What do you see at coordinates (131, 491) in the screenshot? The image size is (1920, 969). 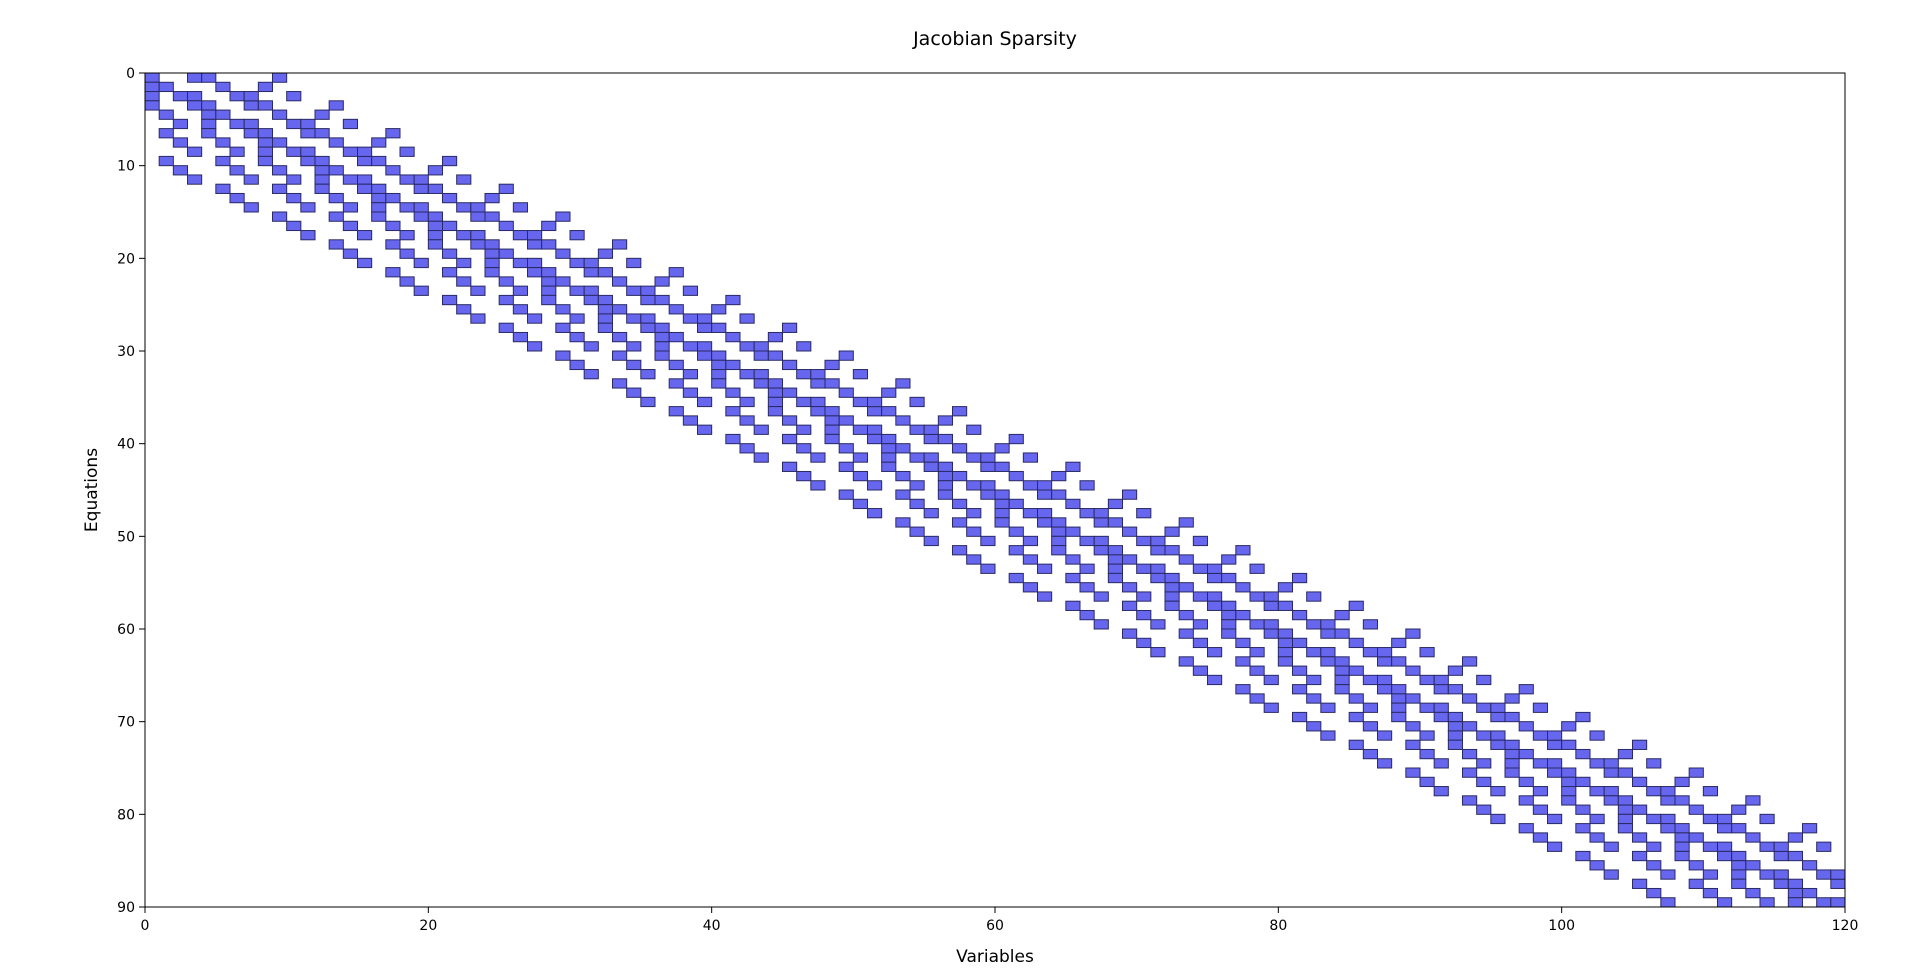 I see `y-axis-ticks: 0 10 20 30 40 50 60 70 80 90` at bounding box center [131, 491].